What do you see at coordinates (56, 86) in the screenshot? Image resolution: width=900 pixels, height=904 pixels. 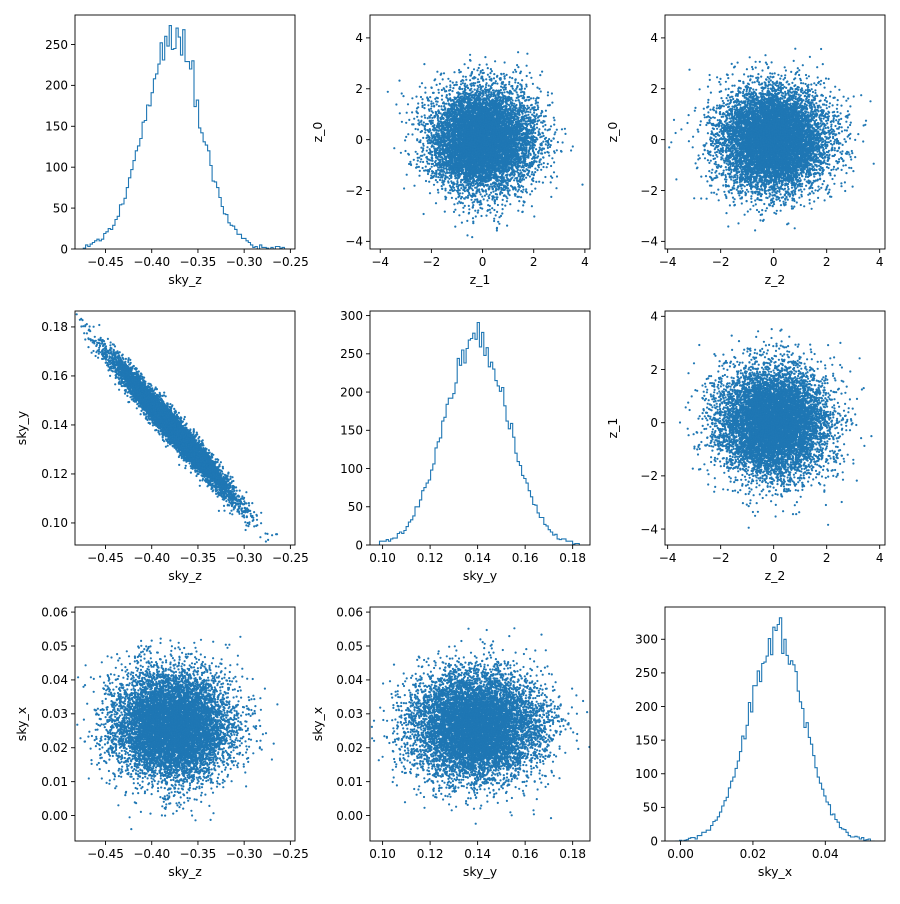 I see `y-tick-label: 200` at bounding box center [56, 86].